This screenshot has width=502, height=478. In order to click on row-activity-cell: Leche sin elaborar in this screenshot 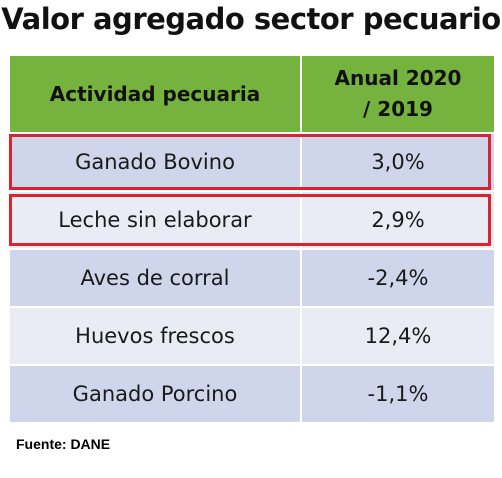, I will do `click(156, 220)`.